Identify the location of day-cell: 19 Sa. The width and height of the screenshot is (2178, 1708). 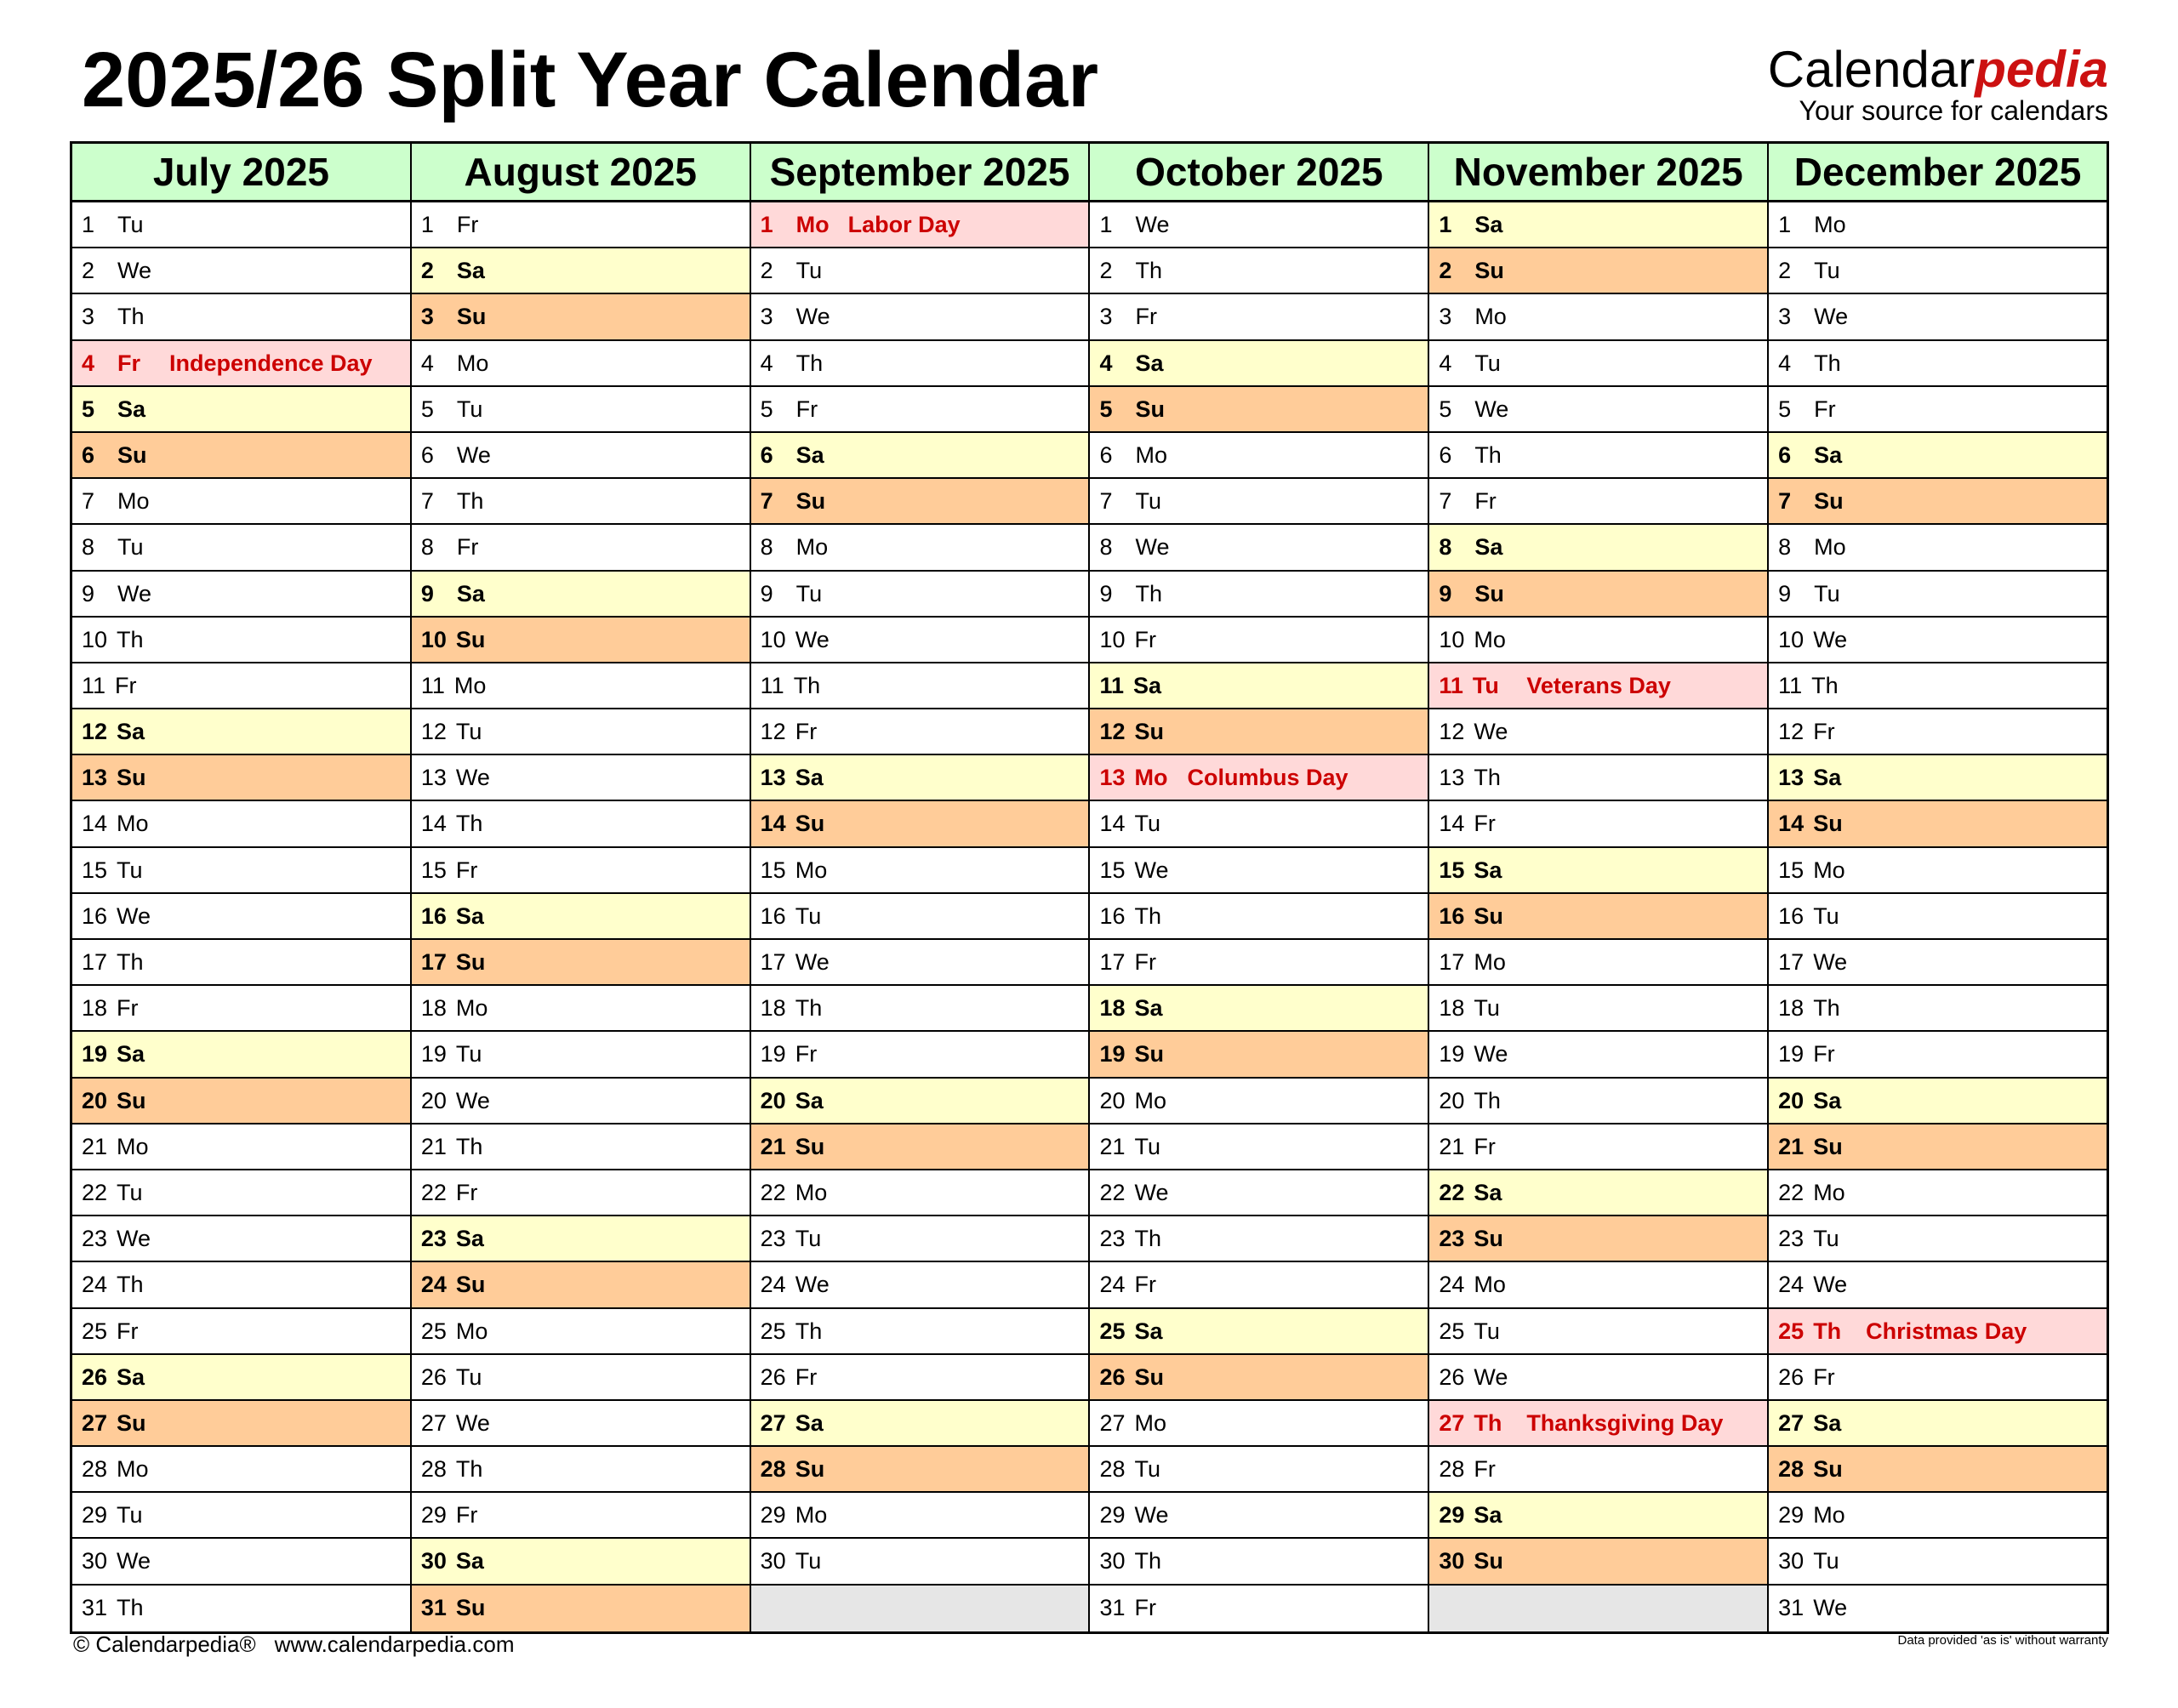
(241, 1055).